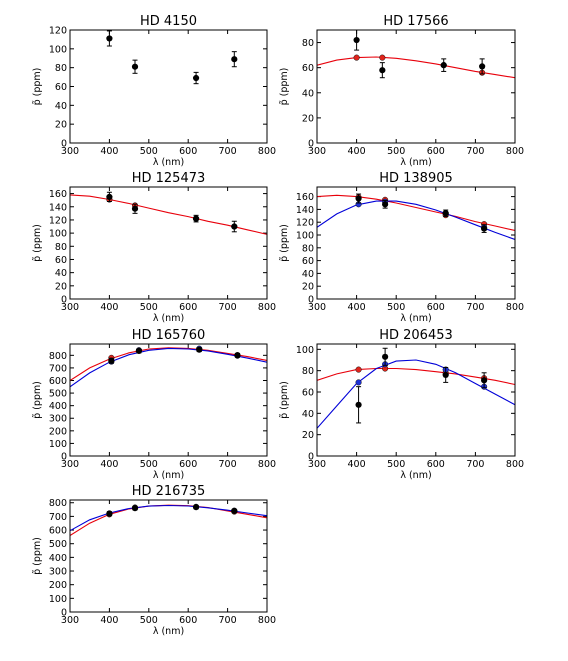 Image resolution: width=568 pixels, height=661 pixels. What do you see at coordinates (415, 21) in the screenshot?
I see `panel-title: HD 17566` at bounding box center [415, 21].